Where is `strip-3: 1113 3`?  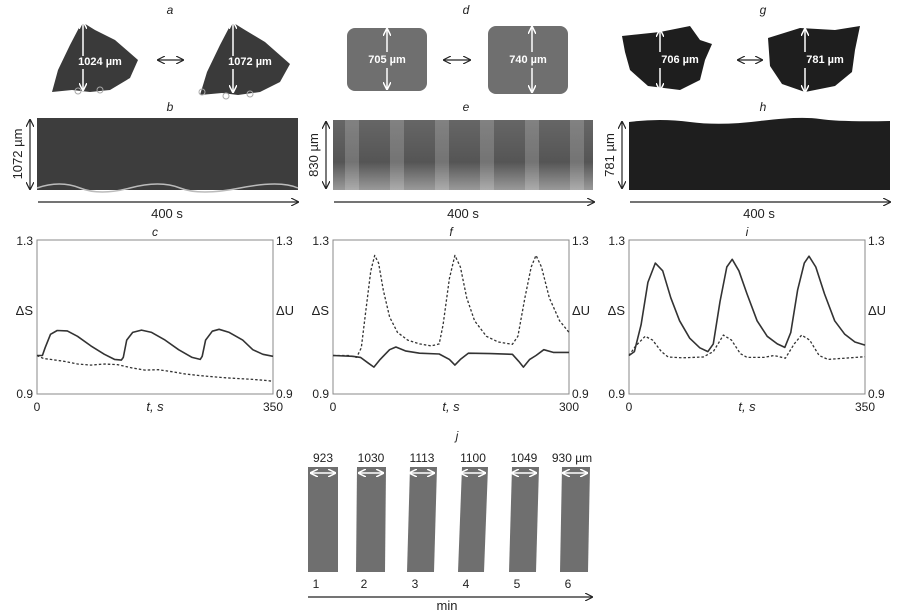 strip-3: 1113 3 is located at coordinates (422, 521).